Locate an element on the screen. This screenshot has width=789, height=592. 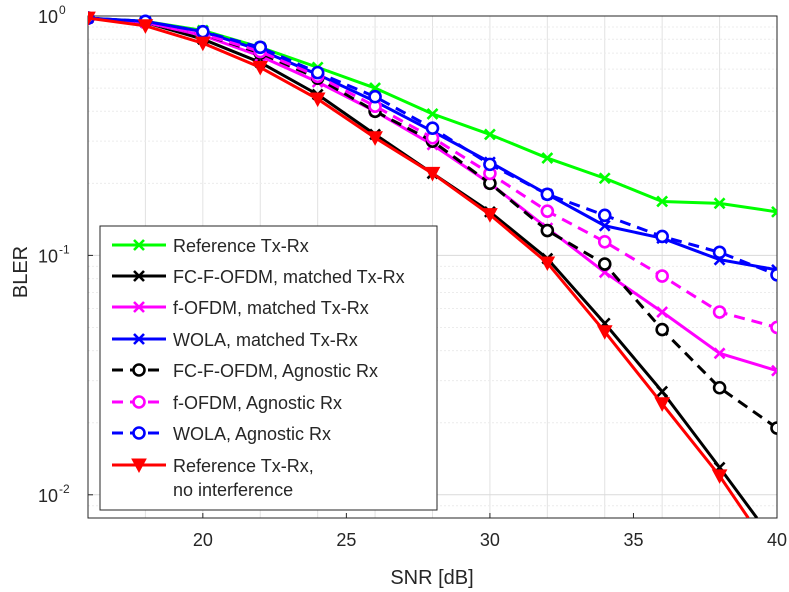
x-tick-label: 20 is located at coordinates (203, 540).